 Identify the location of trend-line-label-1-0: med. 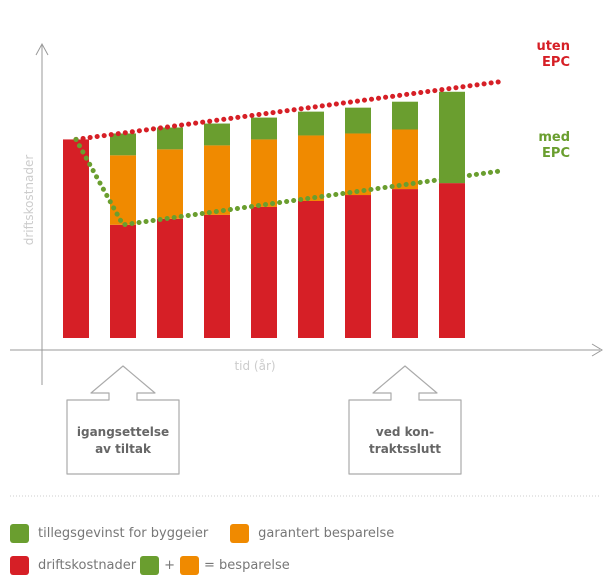
(554, 137).